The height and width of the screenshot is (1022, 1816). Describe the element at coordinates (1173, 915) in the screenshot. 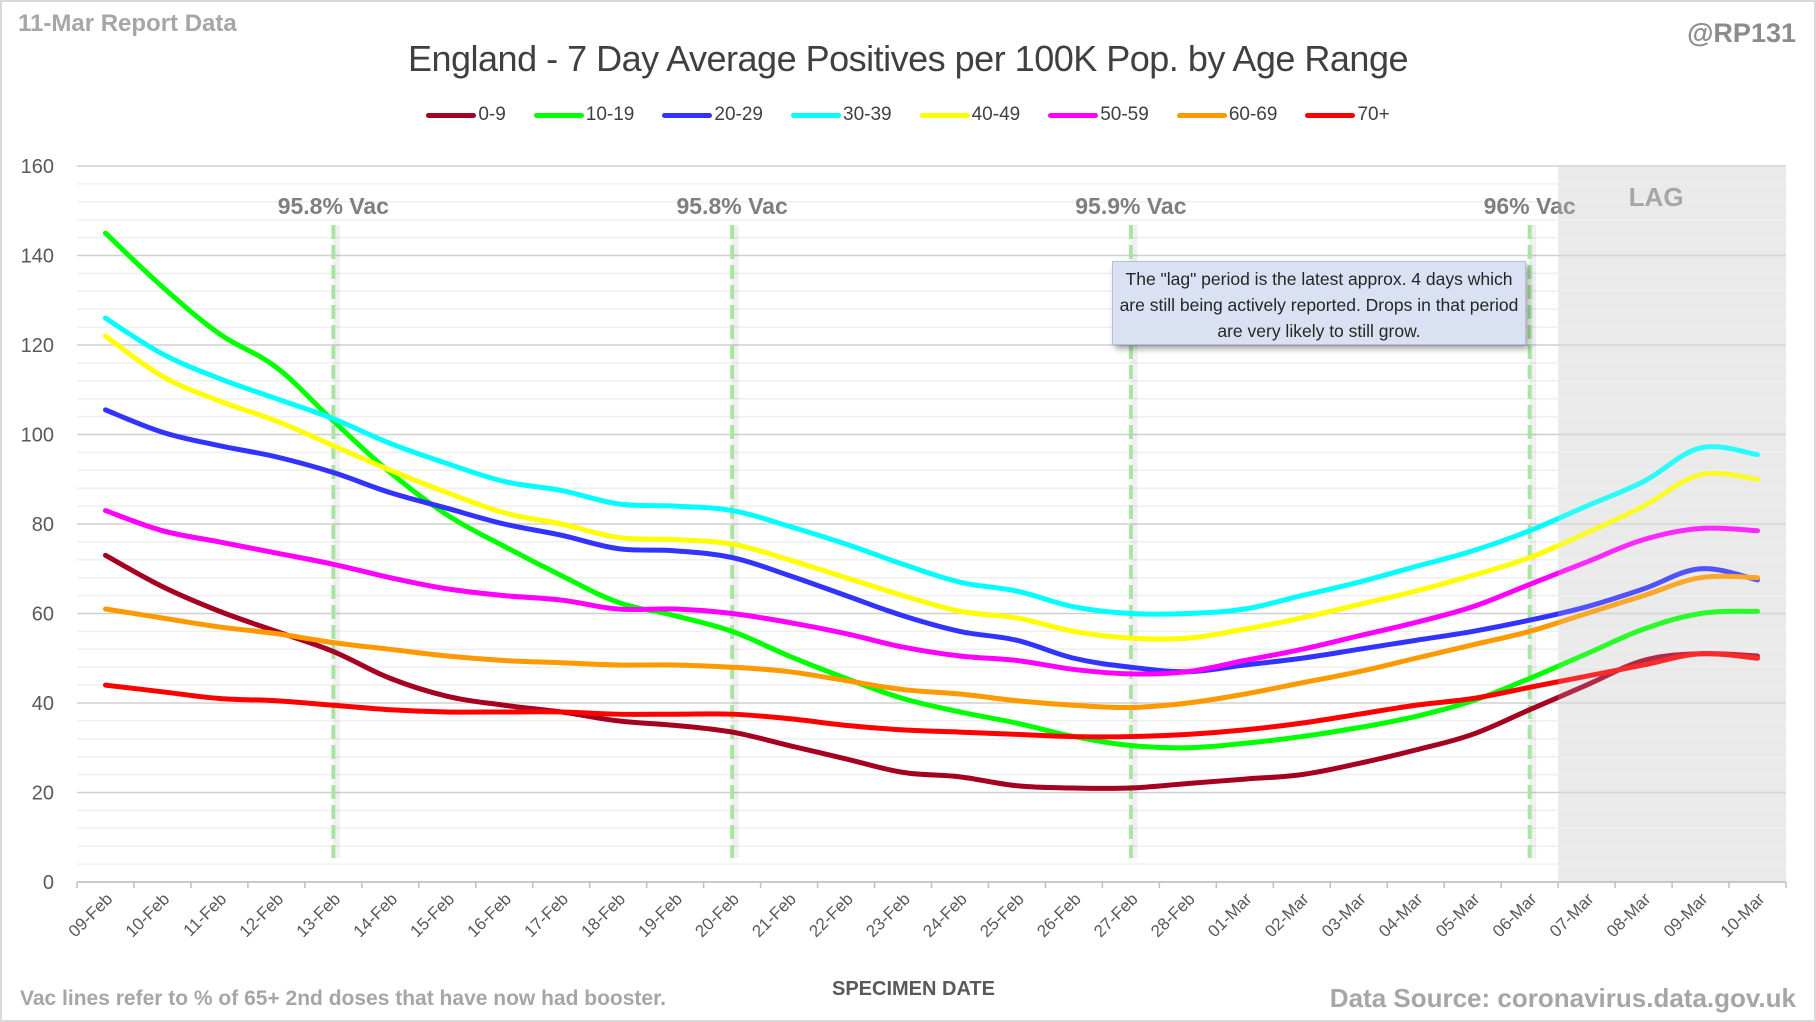

I see `x-tick-label: 28-Feb` at that location.